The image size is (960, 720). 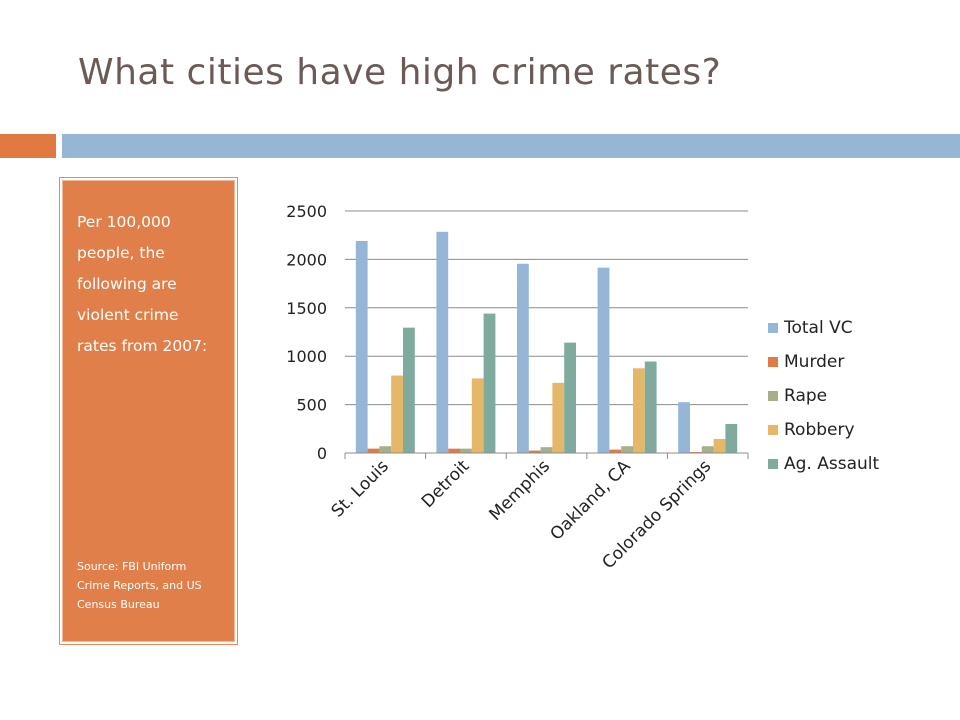 I want to click on legend-label: Rape, so click(x=805, y=396).